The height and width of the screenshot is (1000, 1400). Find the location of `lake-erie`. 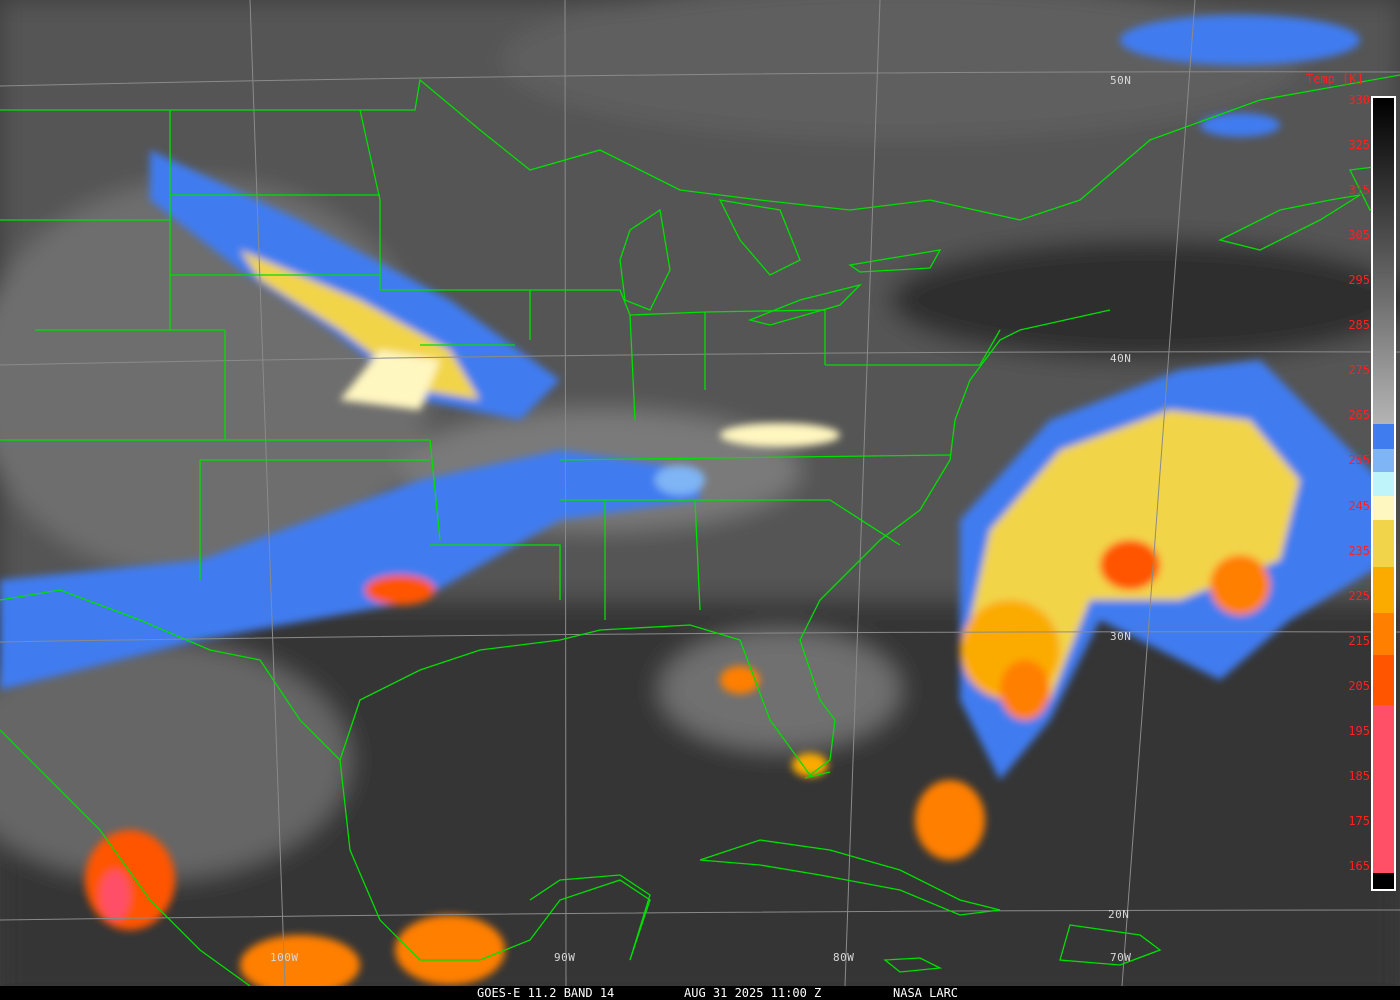

lake-erie is located at coordinates (805, 304).